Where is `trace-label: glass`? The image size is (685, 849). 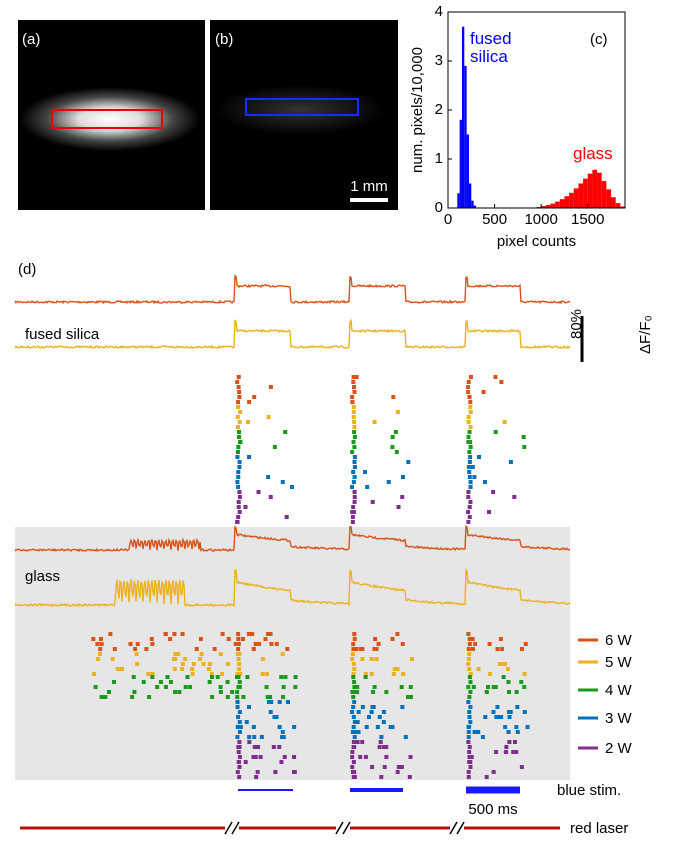
trace-label: glass is located at coordinates (42, 576).